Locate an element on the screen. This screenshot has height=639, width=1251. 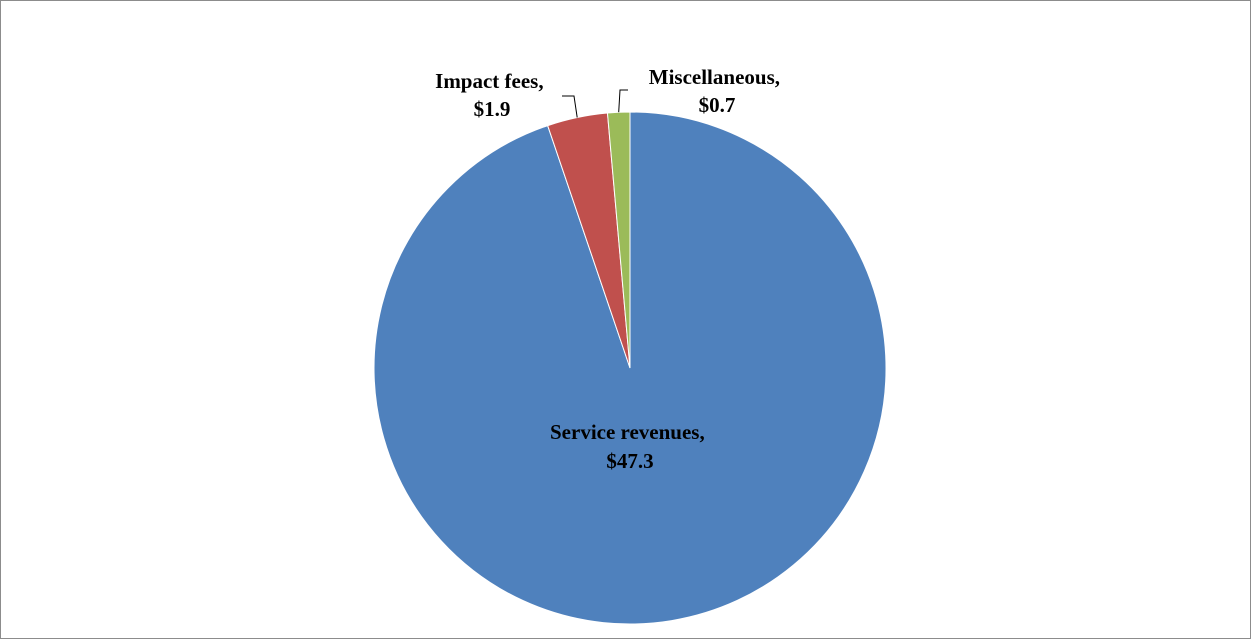
pie-slice-miscellaneous is located at coordinates (618, 240).